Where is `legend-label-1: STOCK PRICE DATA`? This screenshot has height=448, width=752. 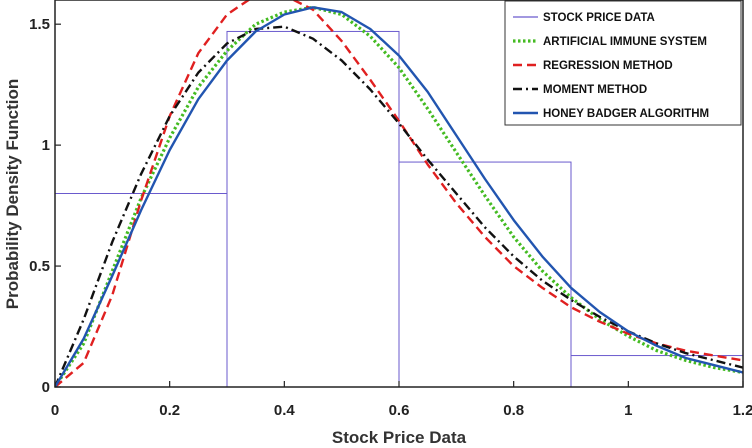 legend-label-1: STOCK PRICE DATA is located at coordinates (599, 18).